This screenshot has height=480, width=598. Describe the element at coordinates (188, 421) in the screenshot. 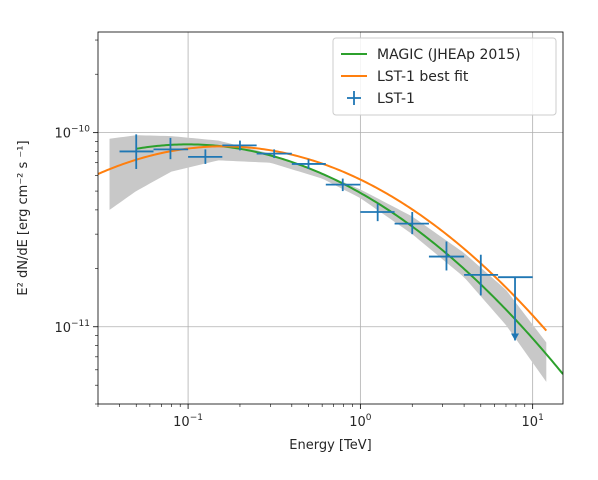

I see `x-tick-label: 10⁻¹` at that location.